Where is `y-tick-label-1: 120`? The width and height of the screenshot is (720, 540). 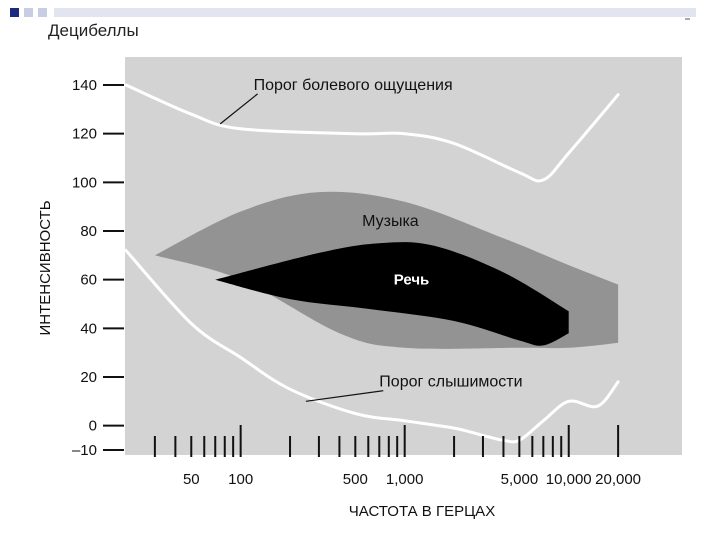 y-tick-label-1: 120 is located at coordinates (84, 134).